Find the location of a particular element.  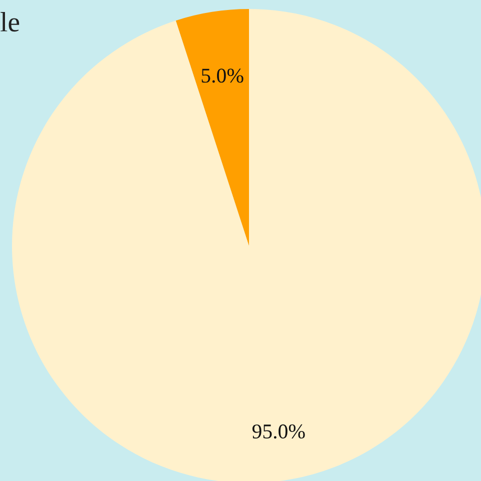

pie-slice is located at coordinates (212, 127).